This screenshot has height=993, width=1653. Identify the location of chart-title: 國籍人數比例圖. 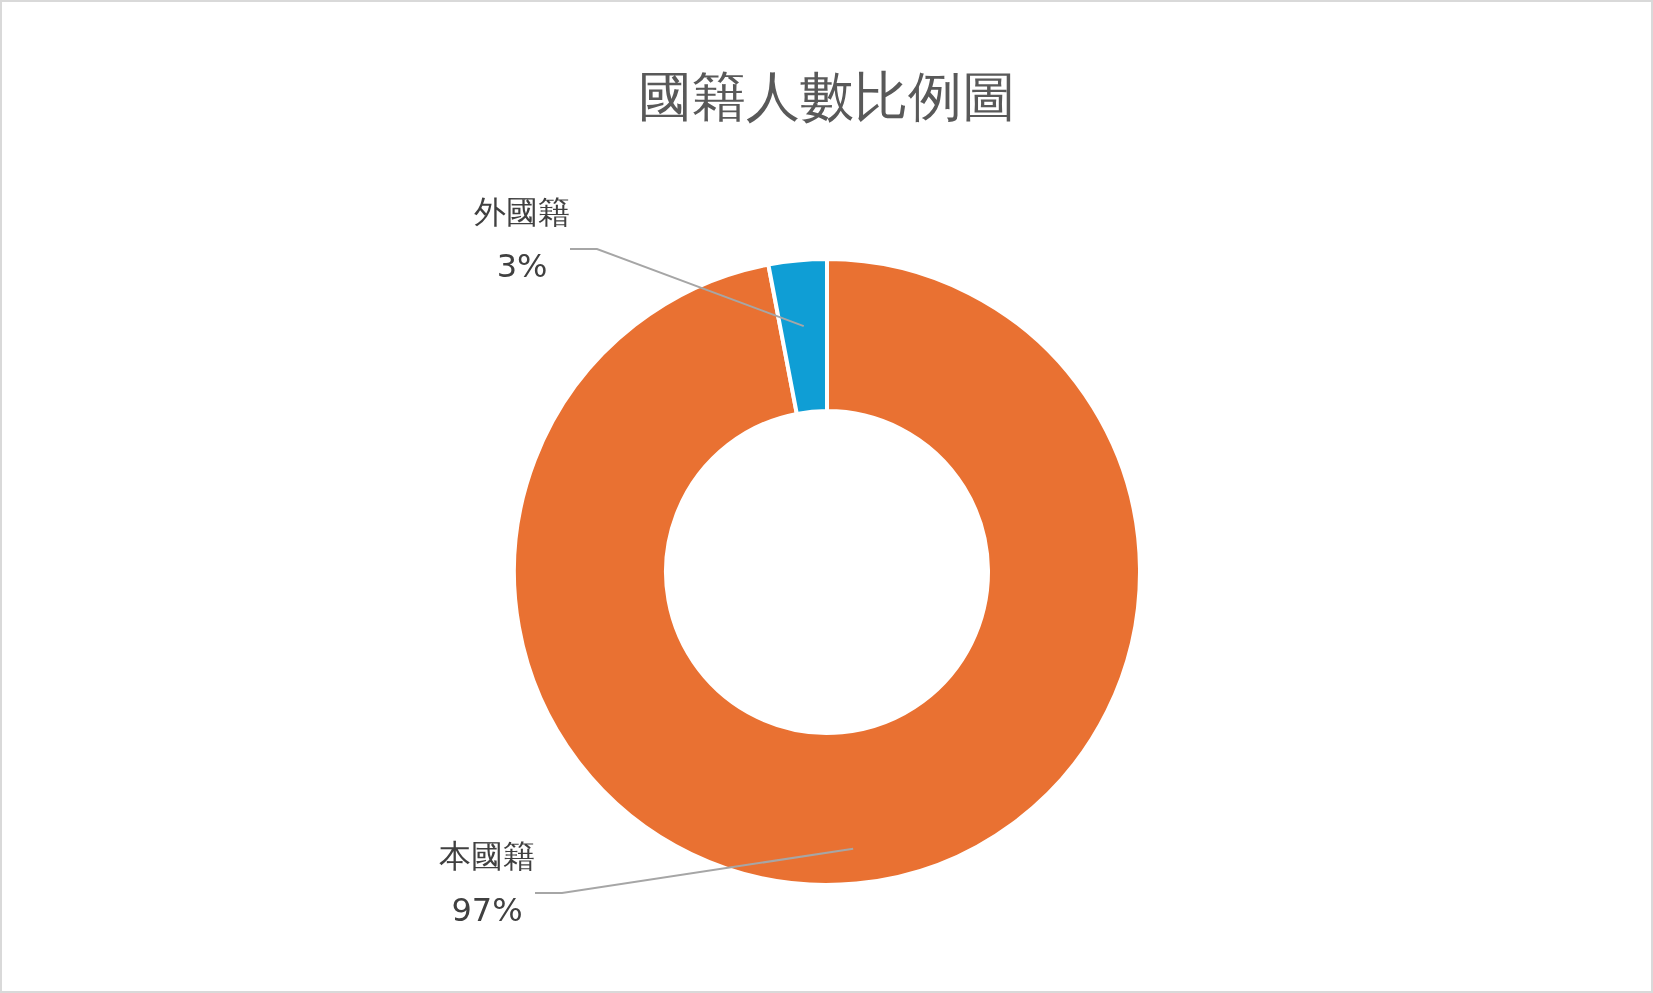
(827, 96).